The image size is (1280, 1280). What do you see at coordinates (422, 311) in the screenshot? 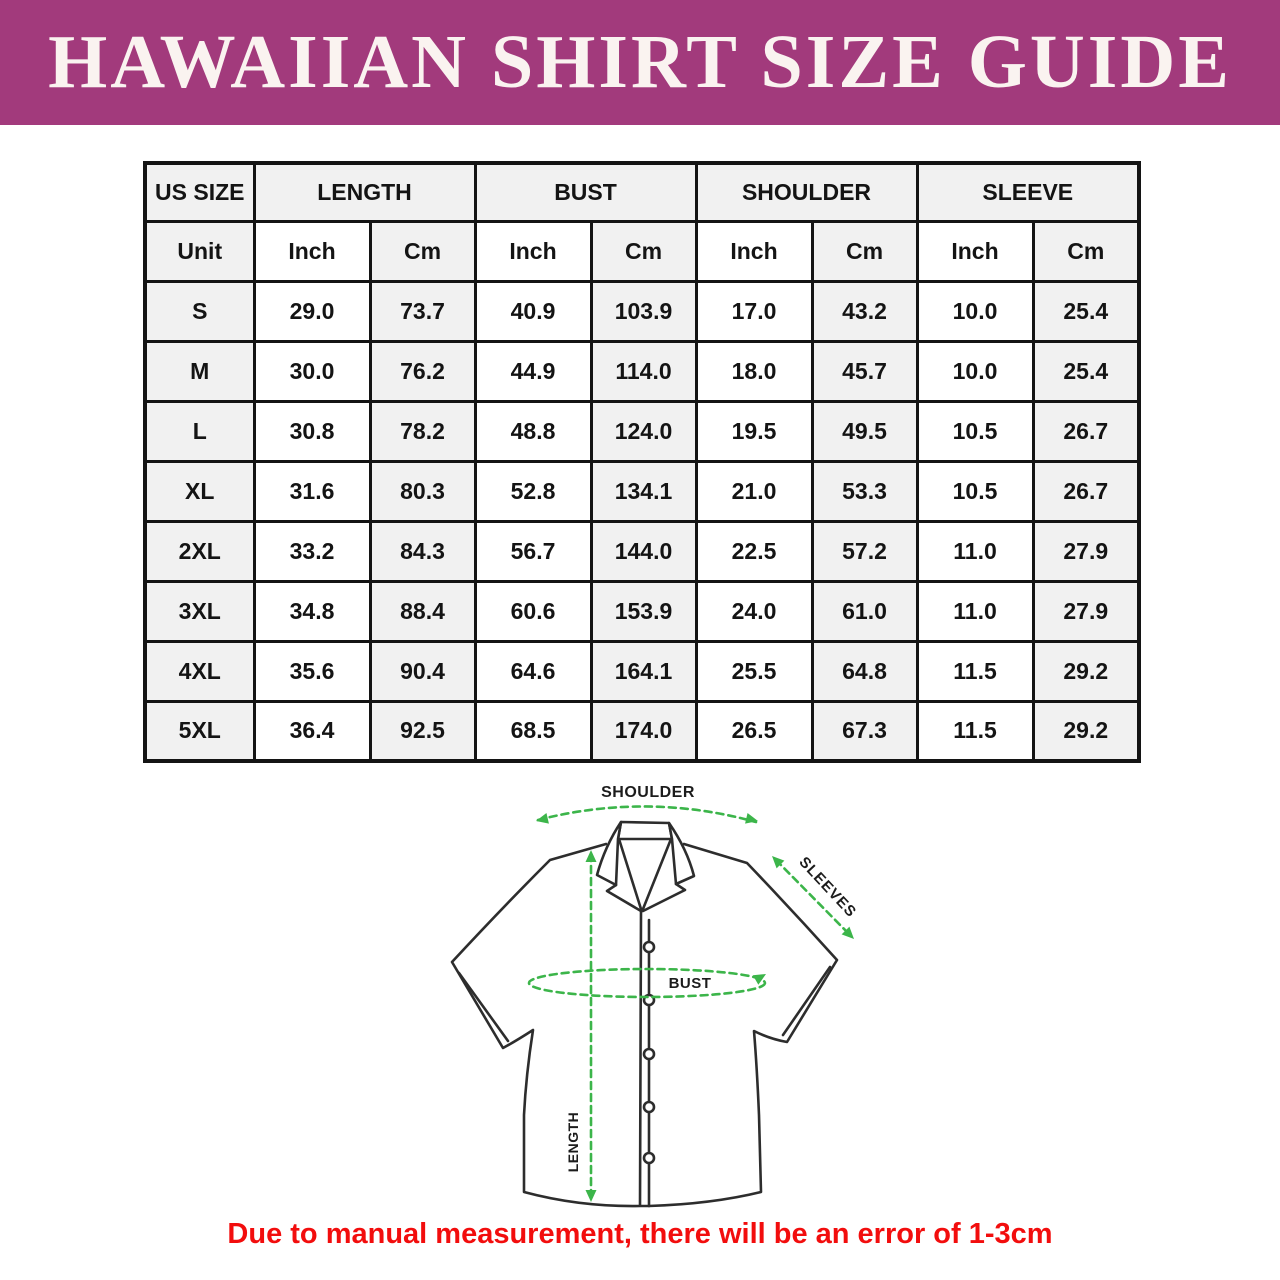
I see `table-cell: 73.7` at bounding box center [422, 311].